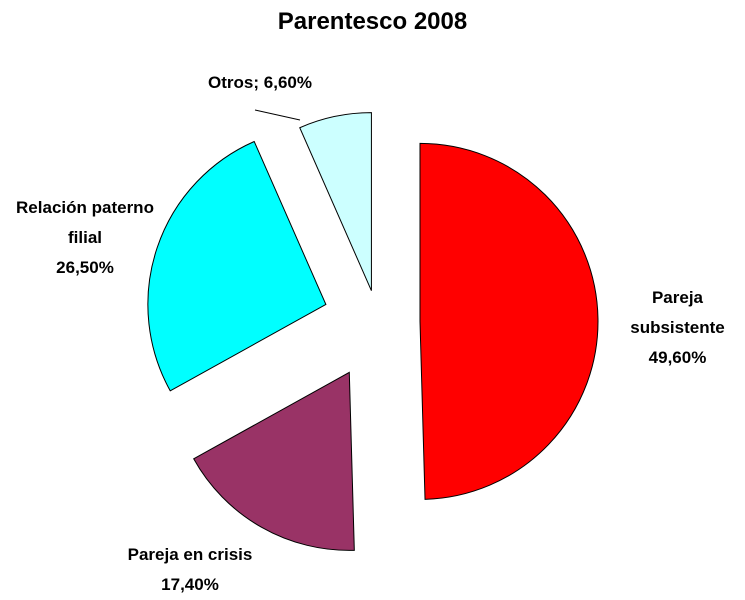 The width and height of the screenshot is (745, 600). What do you see at coordinates (85, 222) in the screenshot?
I see `category-label: Relación paterno filial` at bounding box center [85, 222].